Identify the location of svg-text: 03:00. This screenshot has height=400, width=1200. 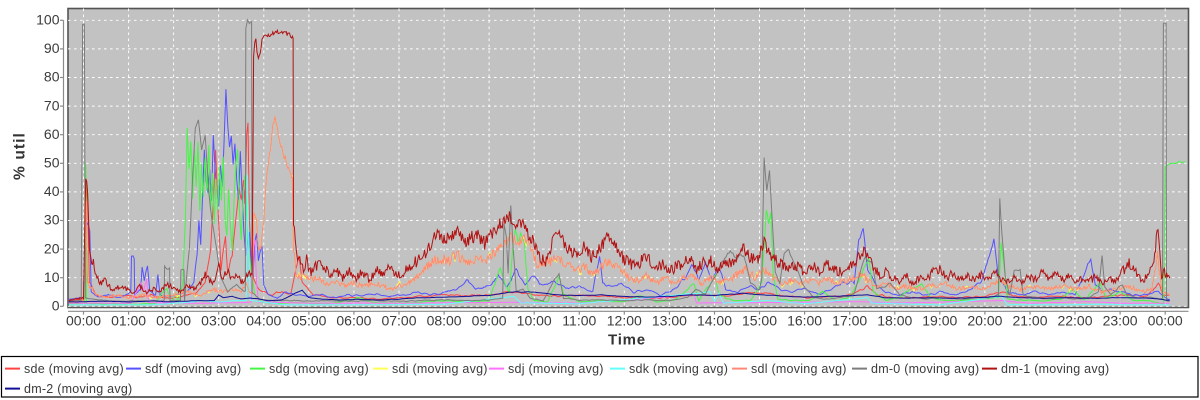
(218, 321).